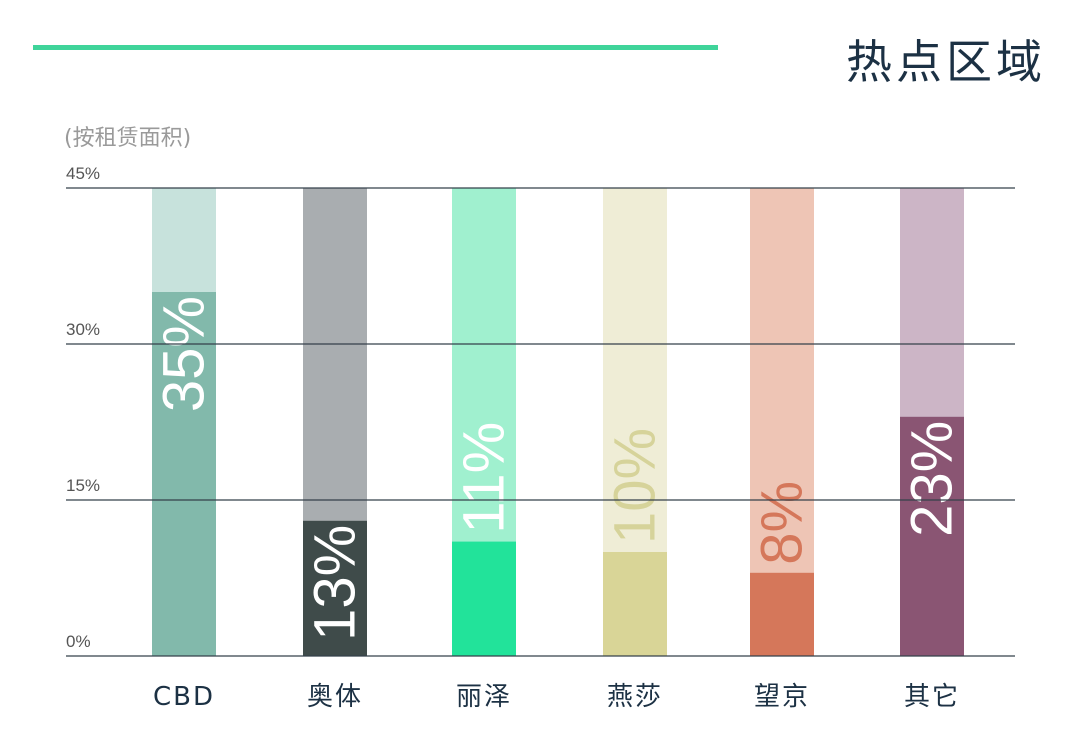 This screenshot has height=744, width=1080. I want to click on value-label: 8%, so click(782, 523).